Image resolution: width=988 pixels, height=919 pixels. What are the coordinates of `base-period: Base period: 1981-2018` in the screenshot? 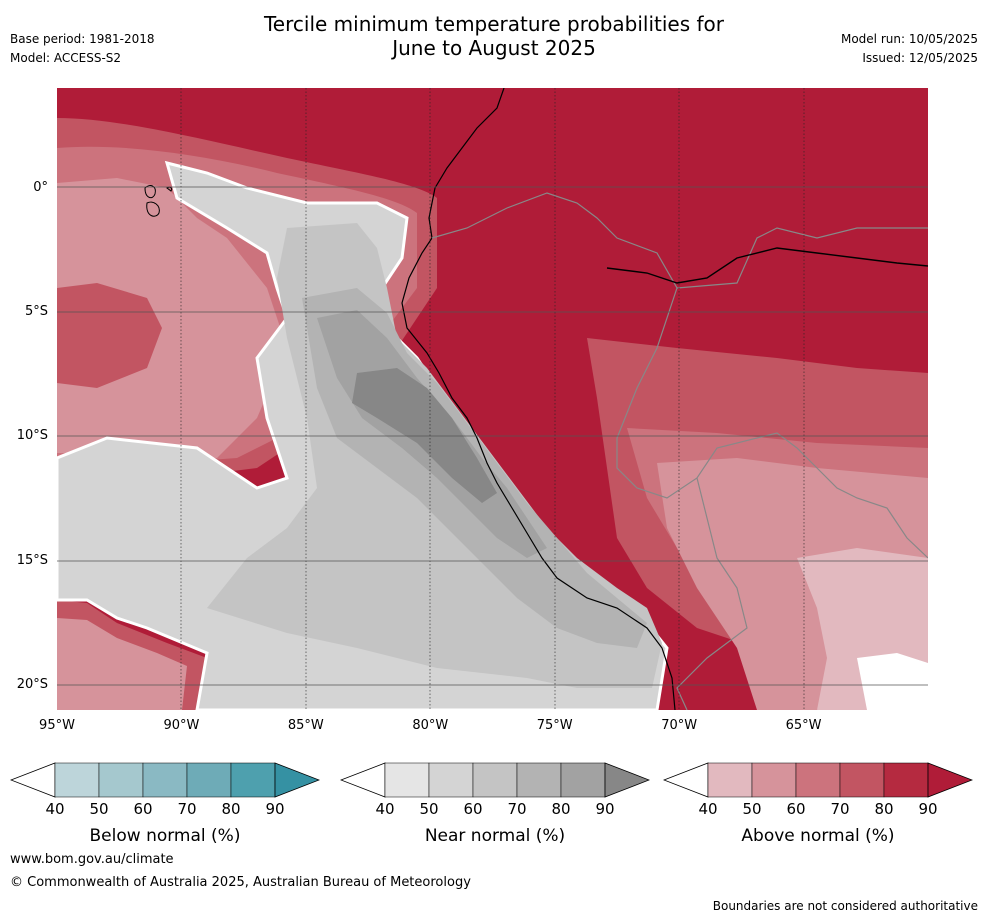 It's located at (82, 39).